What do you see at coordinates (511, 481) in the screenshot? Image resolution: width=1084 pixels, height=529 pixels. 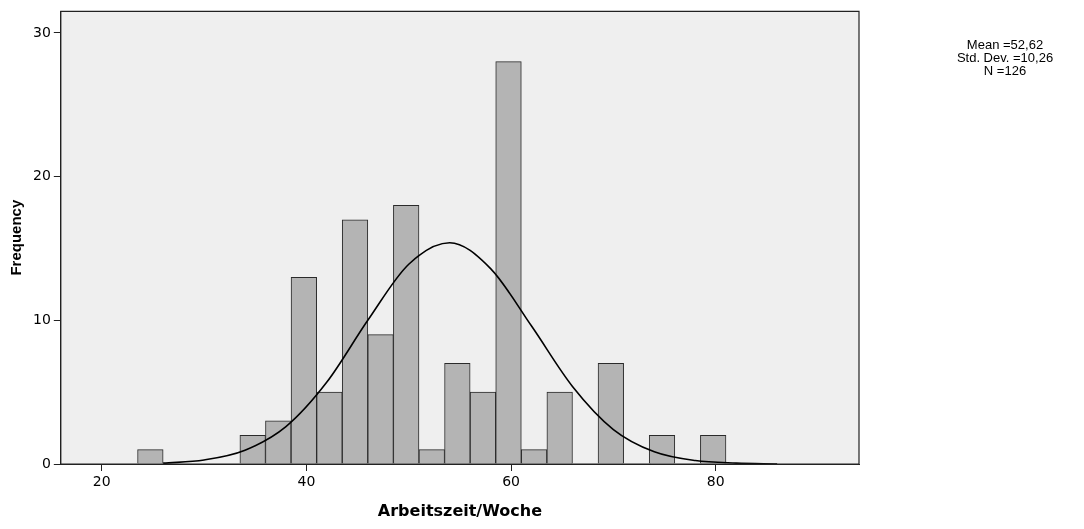 I see `x-tick-label: 60` at bounding box center [511, 481].